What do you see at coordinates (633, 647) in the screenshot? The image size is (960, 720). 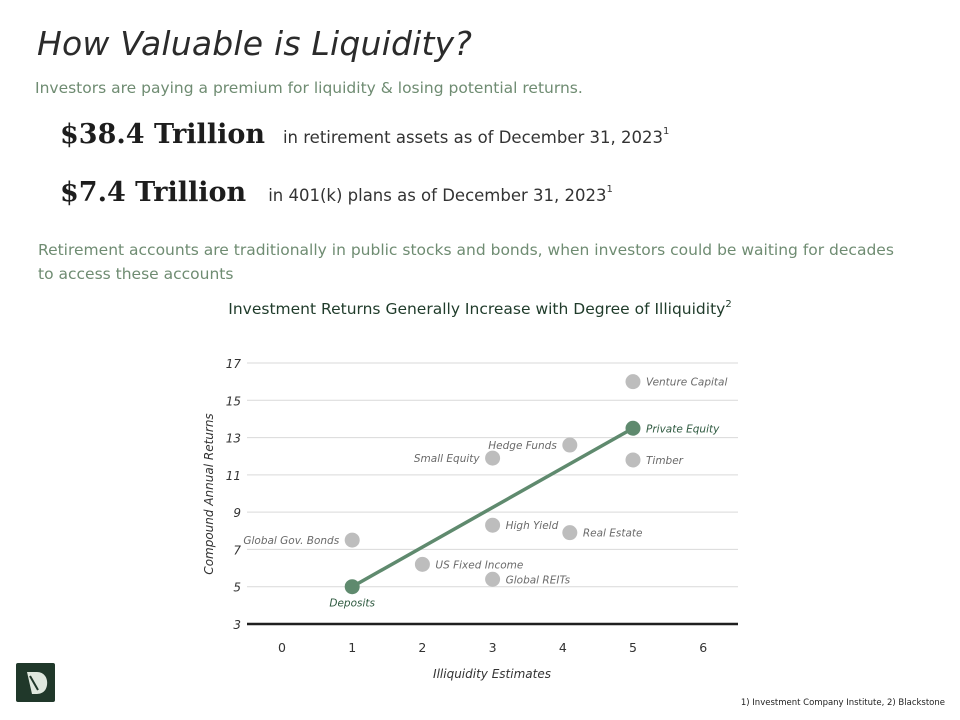 I see `x-tick-label: 5` at bounding box center [633, 647].